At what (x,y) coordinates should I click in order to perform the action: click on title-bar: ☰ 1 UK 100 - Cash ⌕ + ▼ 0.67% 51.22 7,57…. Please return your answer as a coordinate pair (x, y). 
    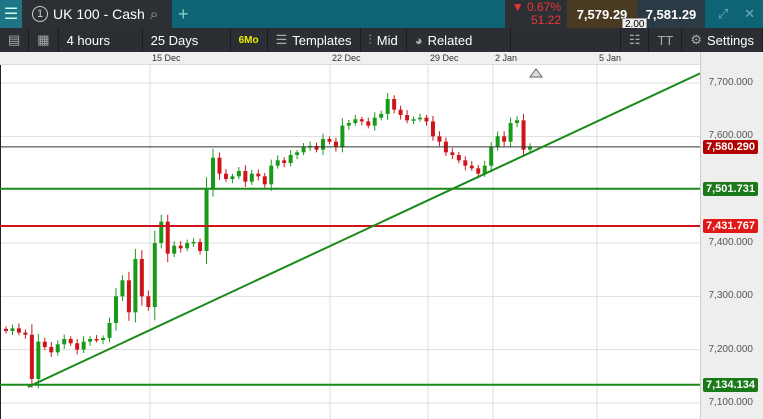
    Looking at the image, I should click on (381, 15).